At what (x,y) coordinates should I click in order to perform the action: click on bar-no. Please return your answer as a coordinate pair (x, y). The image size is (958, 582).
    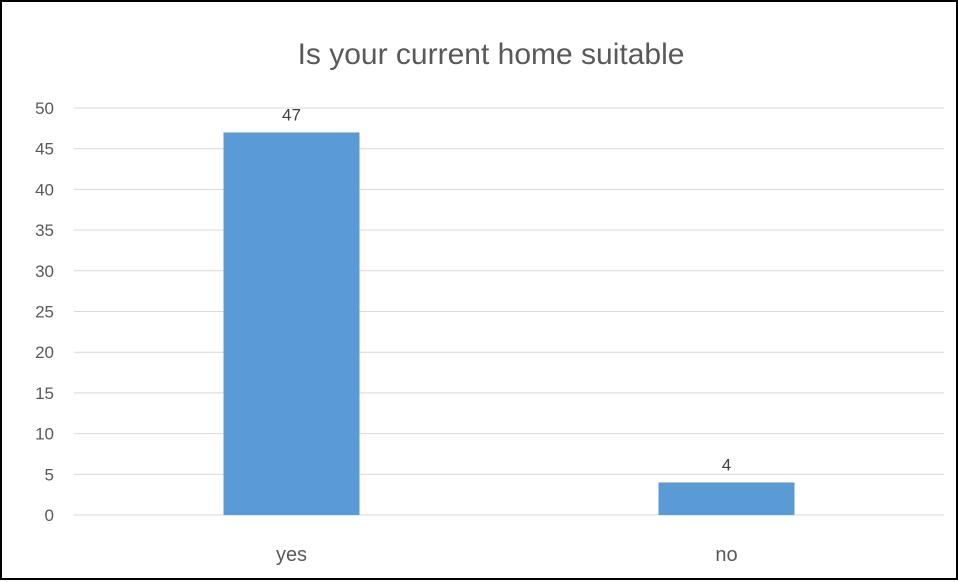
    Looking at the image, I should click on (726, 498).